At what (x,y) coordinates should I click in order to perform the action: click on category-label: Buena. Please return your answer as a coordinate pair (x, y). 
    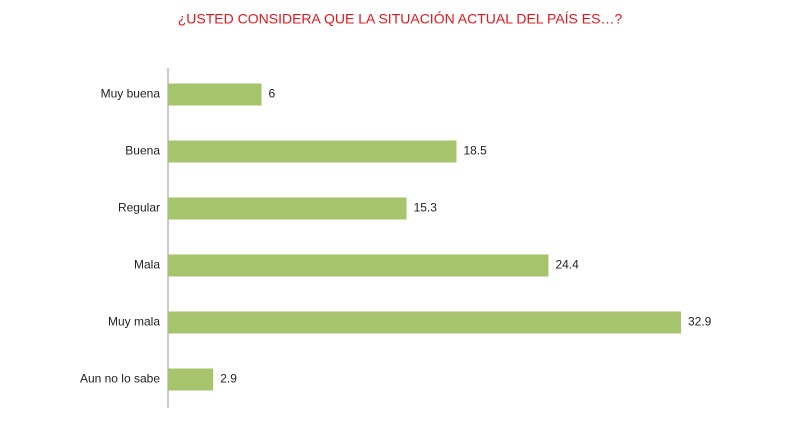
    Looking at the image, I should click on (142, 151).